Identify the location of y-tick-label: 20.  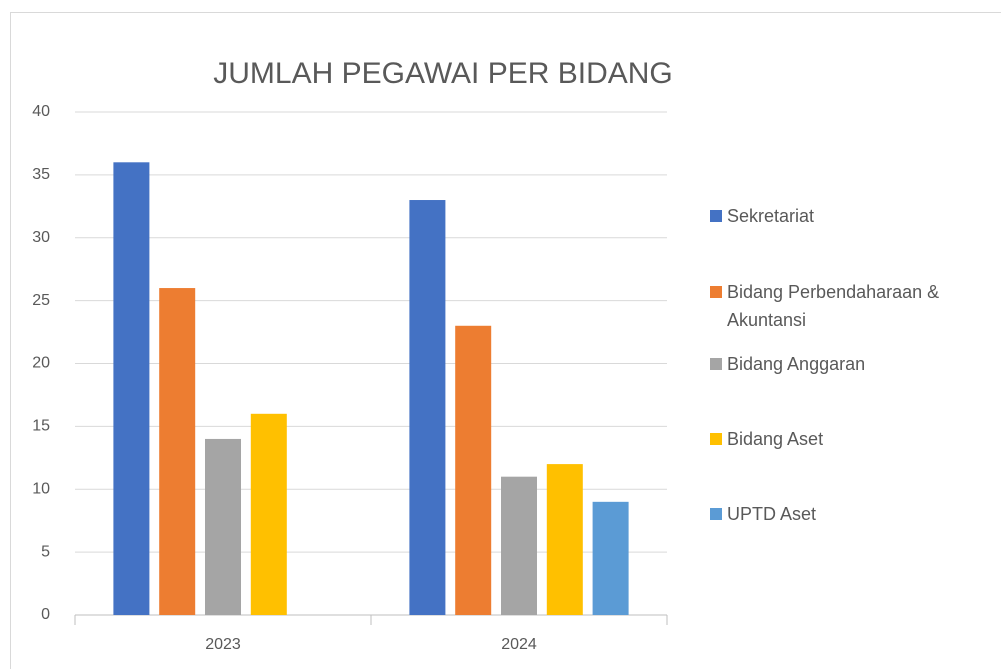
(41, 363).